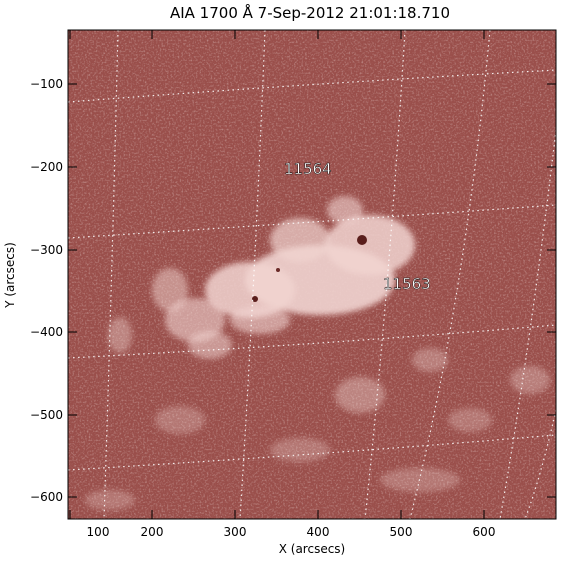  I want to click on plot-title: AIA 1700 Å 7-Sep-2012 21:01:18.710, so click(310, 12).